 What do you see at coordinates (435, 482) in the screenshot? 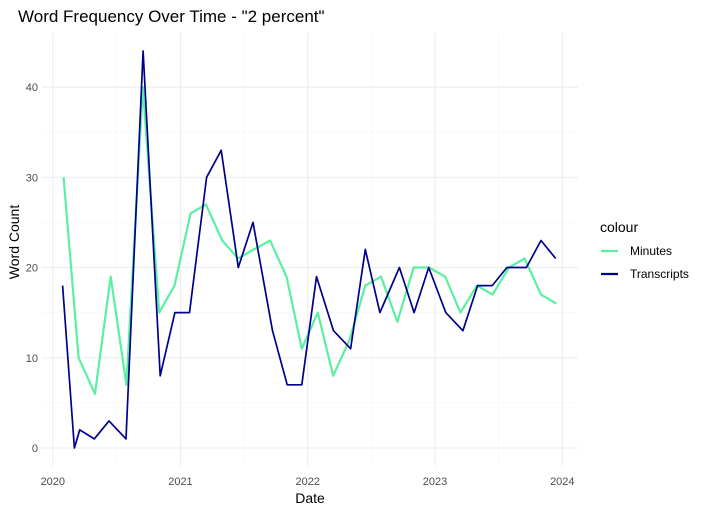
I see `x-tick-label: 2023` at bounding box center [435, 482].